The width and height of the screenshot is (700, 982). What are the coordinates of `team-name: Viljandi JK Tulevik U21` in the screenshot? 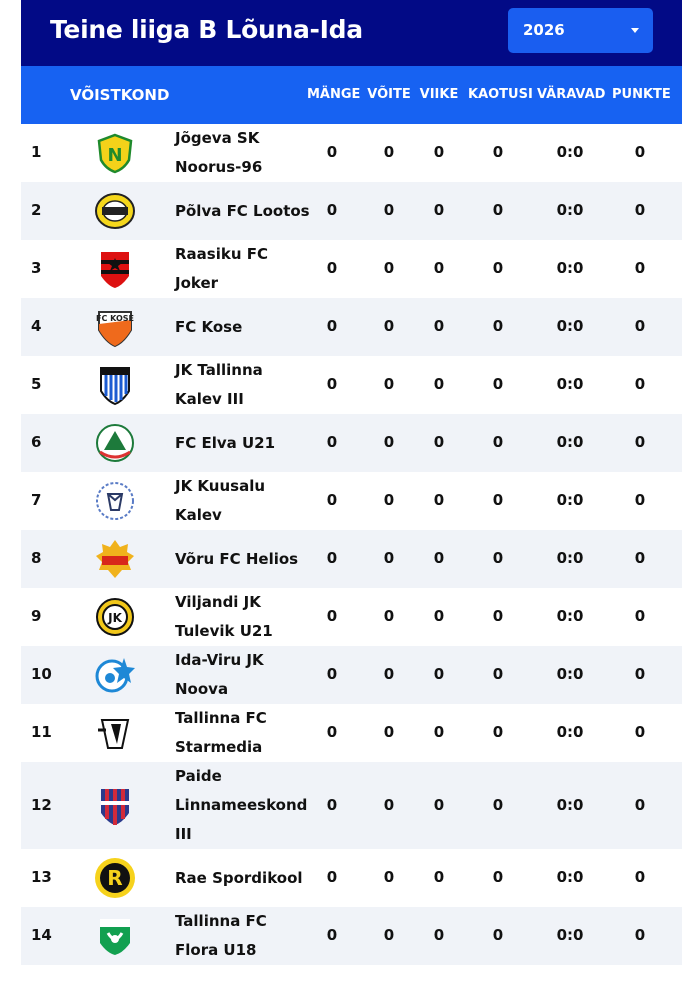 It's located at (245, 617).